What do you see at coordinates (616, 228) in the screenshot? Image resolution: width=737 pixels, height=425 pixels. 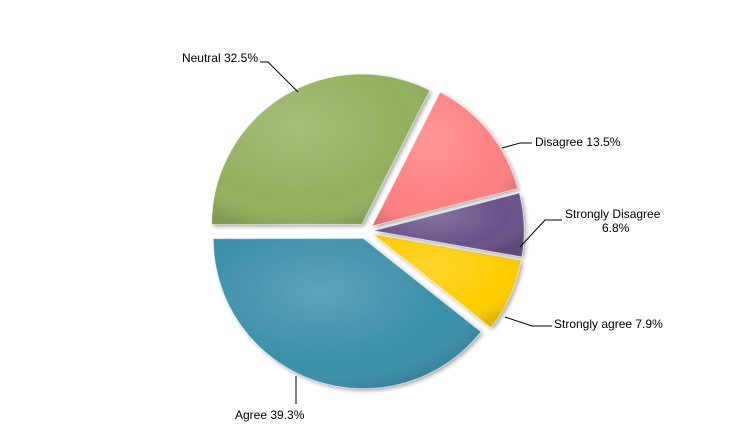 I see `data-label-value: 6.8%` at bounding box center [616, 228].